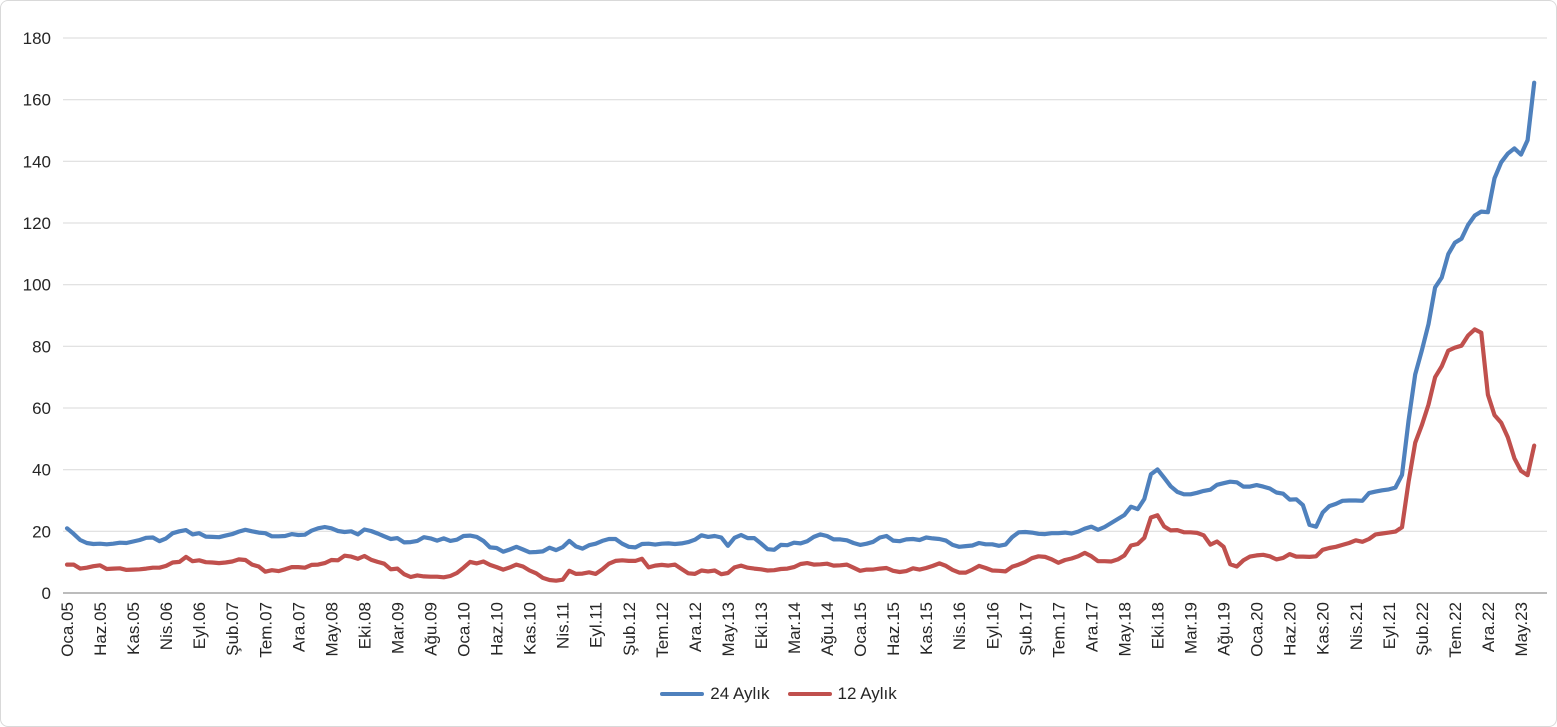 The width and height of the screenshot is (1557, 727). What do you see at coordinates (959, 626) in the screenshot?
I see `x-axis-tick-label: Nis.16` at bounding box center [959, 626].